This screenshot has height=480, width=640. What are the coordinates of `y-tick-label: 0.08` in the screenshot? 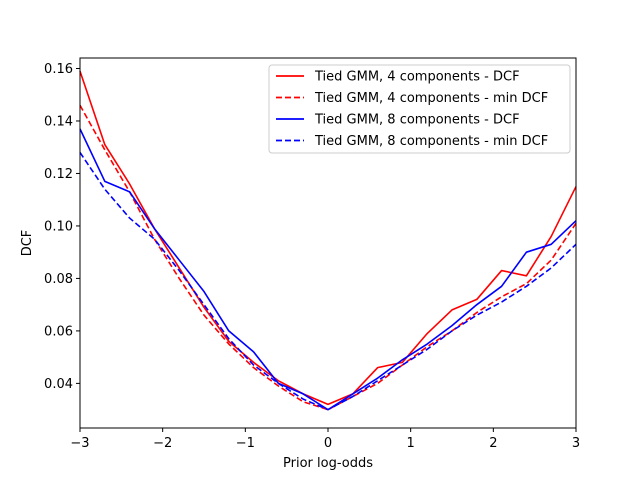 It's located at (58, 279).